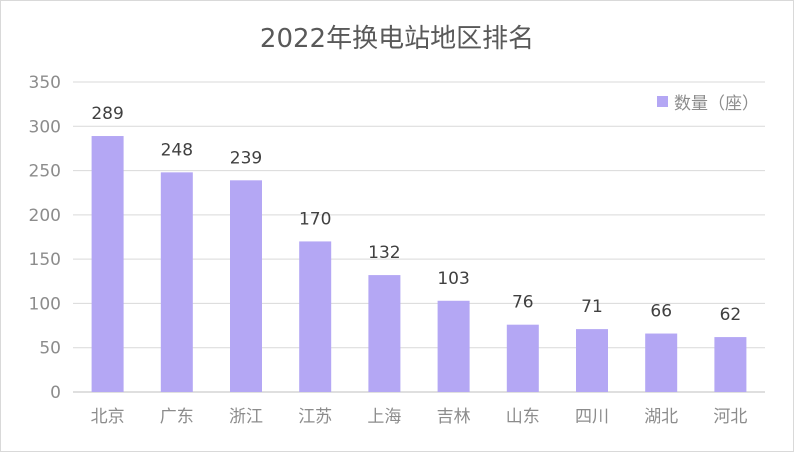 The image size is (794, 452). What do you see at coordinates (246, 417) in the screenshot?
I see `x-tick-label: 浙江` at bounding box center [246, 417].